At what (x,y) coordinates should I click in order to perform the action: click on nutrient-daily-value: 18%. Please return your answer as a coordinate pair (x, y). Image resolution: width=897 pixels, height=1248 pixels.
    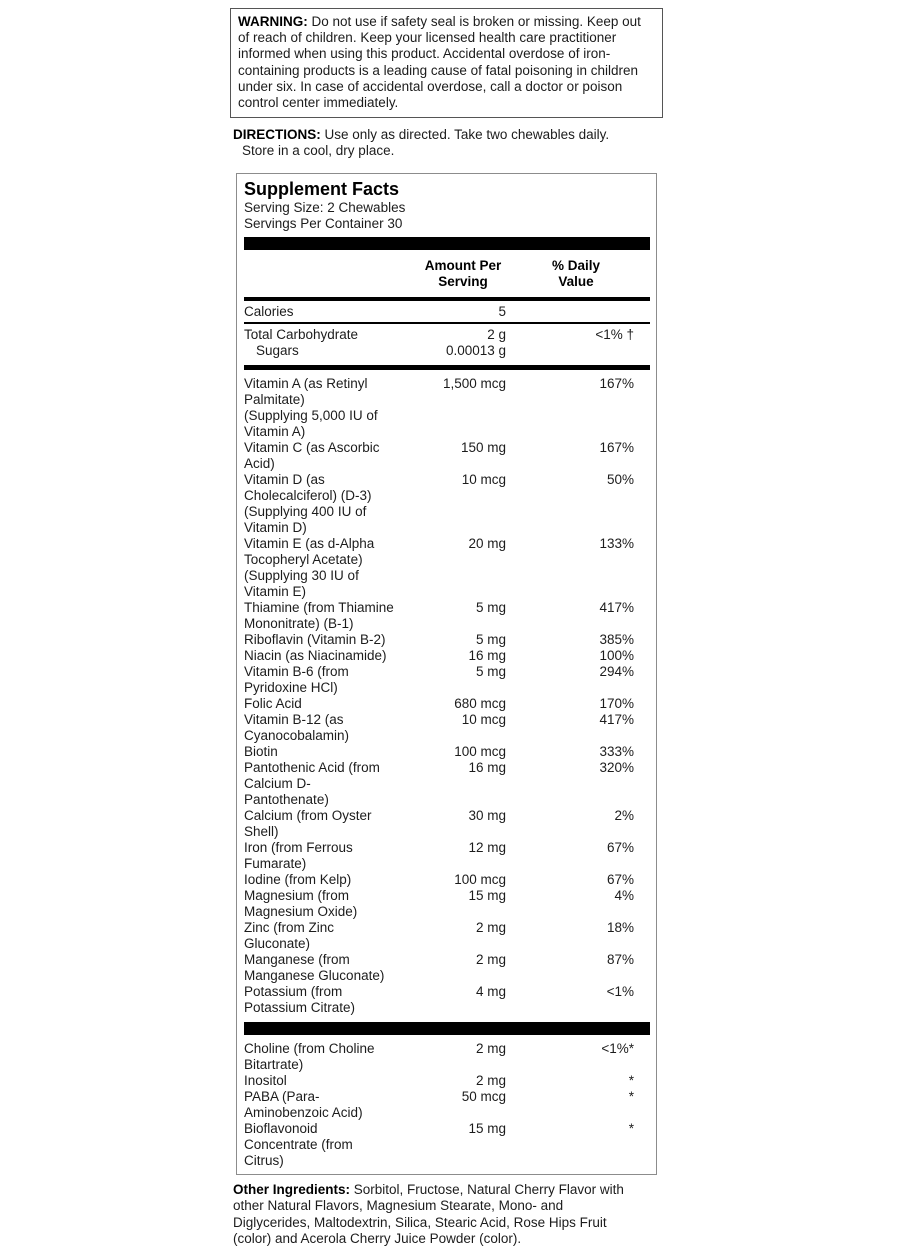
    Looking at the image, I should click on (620, 928).